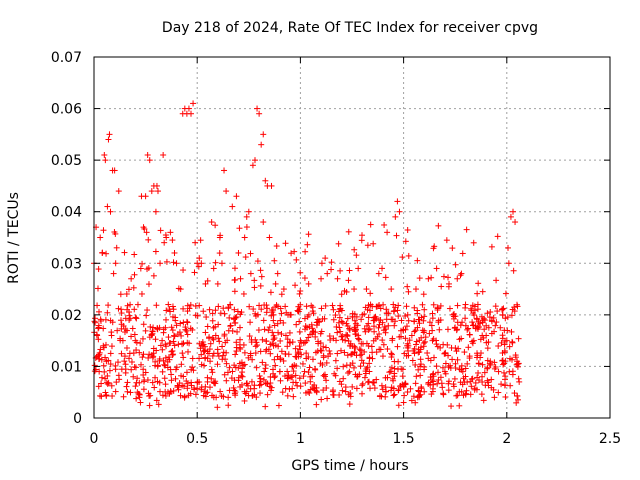  I want to click on x-tick-label: 1, so click(300, 439).